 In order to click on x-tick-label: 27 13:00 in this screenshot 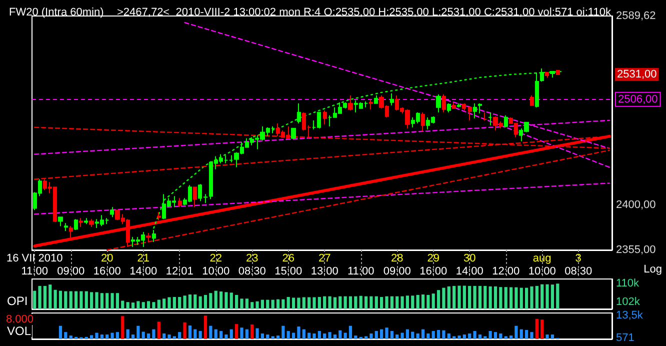, I will do `click(324, 265)`.